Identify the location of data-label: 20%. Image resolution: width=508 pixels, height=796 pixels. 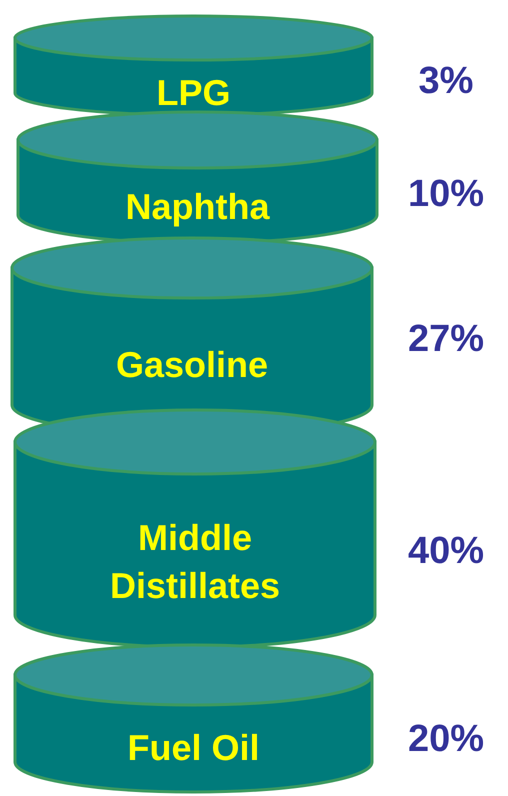
(446, 739).